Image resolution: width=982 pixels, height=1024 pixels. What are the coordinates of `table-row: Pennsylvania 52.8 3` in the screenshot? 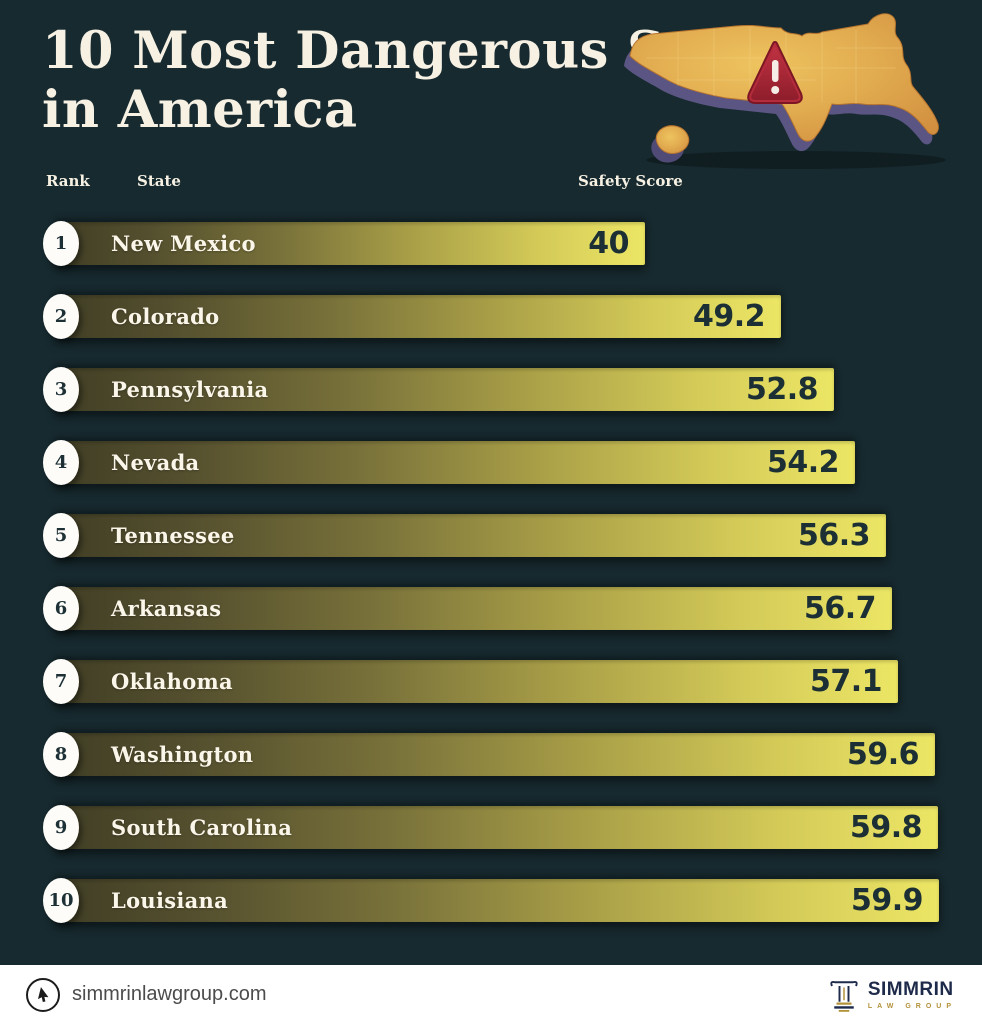 It's located at (491, 389).